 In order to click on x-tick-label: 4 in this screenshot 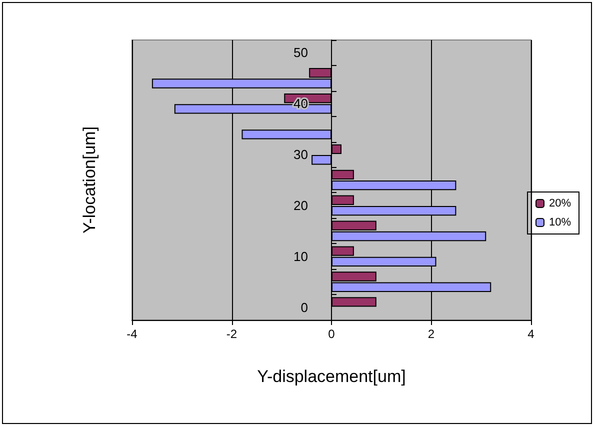, I will do `click(531, 334)`.